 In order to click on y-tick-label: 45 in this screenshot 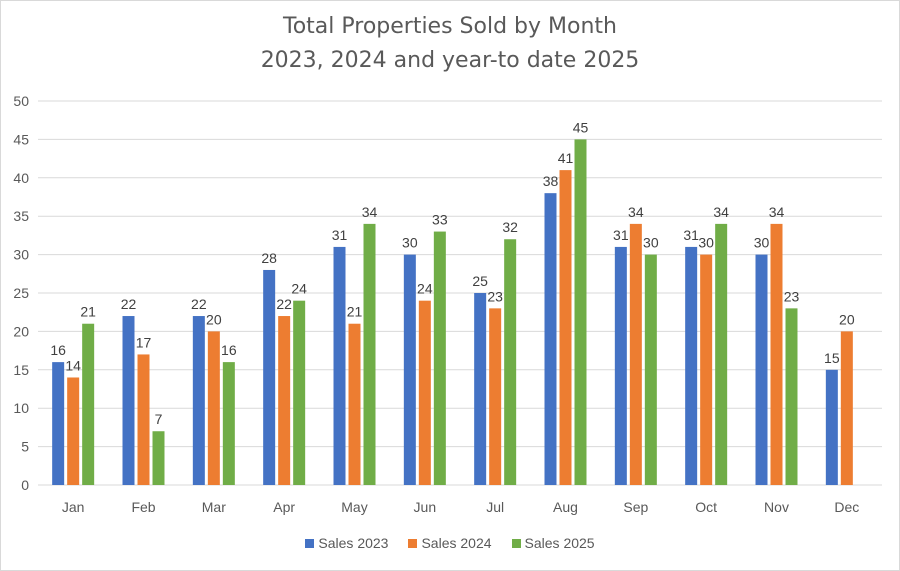, I will do `click(21, 139)`.